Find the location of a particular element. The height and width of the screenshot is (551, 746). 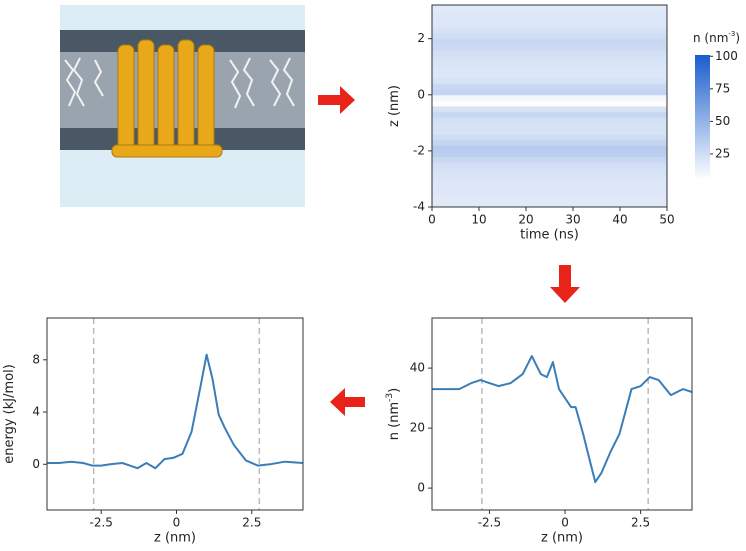

y-axis-label: n (nm-3) is located at coordinates (393, 414).